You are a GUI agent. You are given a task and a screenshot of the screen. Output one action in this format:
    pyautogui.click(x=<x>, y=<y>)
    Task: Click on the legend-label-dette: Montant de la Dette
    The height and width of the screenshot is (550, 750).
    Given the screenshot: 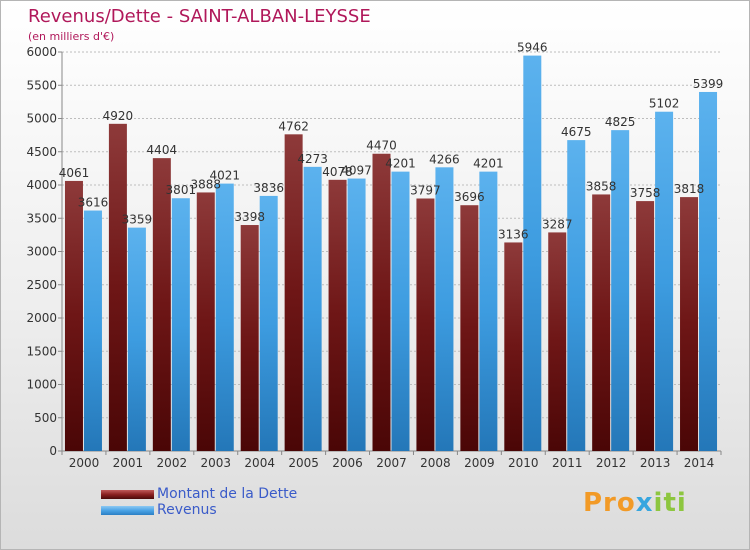 What is the action you would take?
    pyautogui.click(x=227, y=494)
    